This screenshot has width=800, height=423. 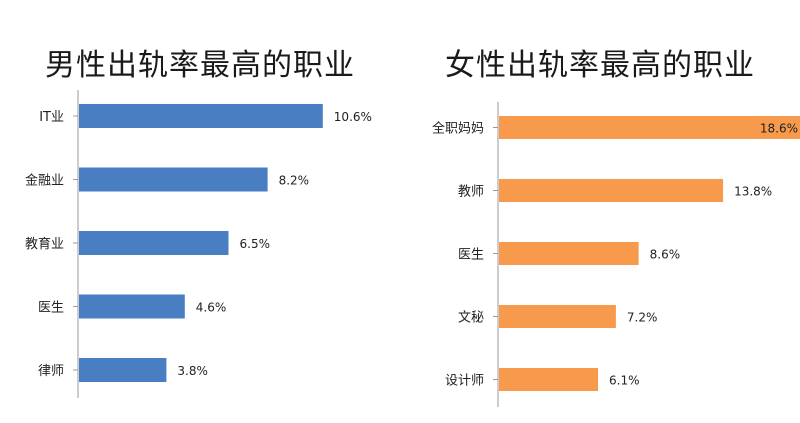 What do you see at coordinates (600, 65) in the screenshot?
I see `chart-title: 女性出轨率最高的职业` at bounding box center [600, 65].